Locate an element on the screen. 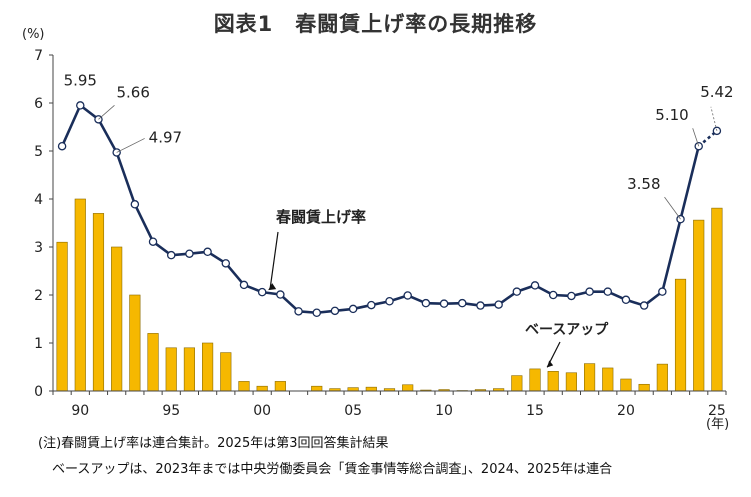  x-tick-label: 25 is located at coordinates (717, 411).